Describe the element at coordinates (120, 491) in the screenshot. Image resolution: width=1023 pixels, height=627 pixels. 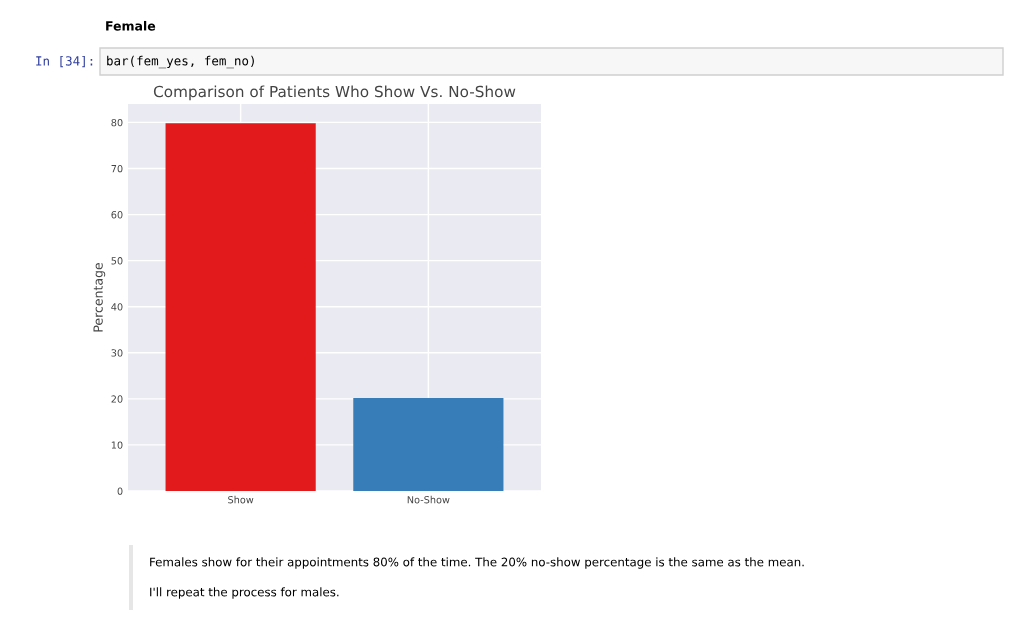
I see `y-tick-label: 0` at that location.